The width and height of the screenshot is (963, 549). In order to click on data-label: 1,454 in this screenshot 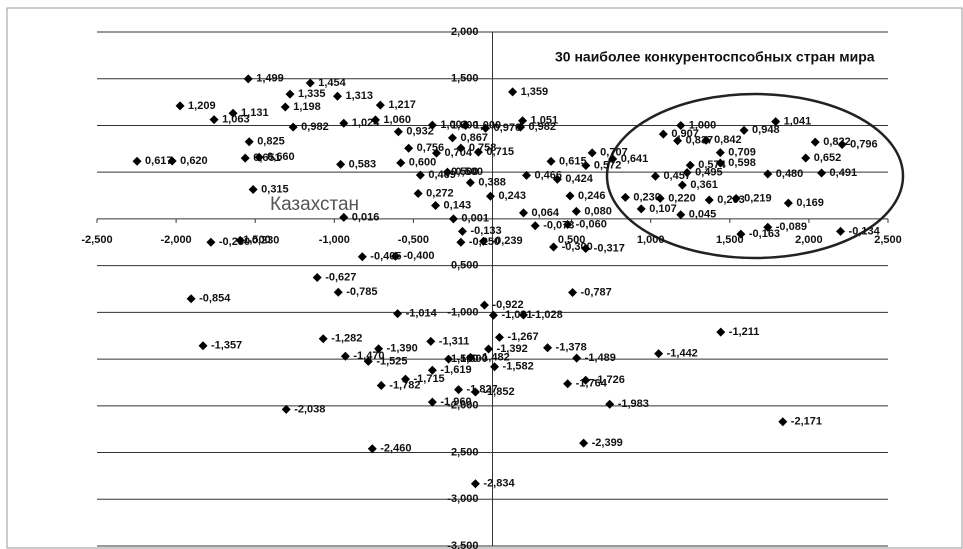, I will do `click(332, 83)`.